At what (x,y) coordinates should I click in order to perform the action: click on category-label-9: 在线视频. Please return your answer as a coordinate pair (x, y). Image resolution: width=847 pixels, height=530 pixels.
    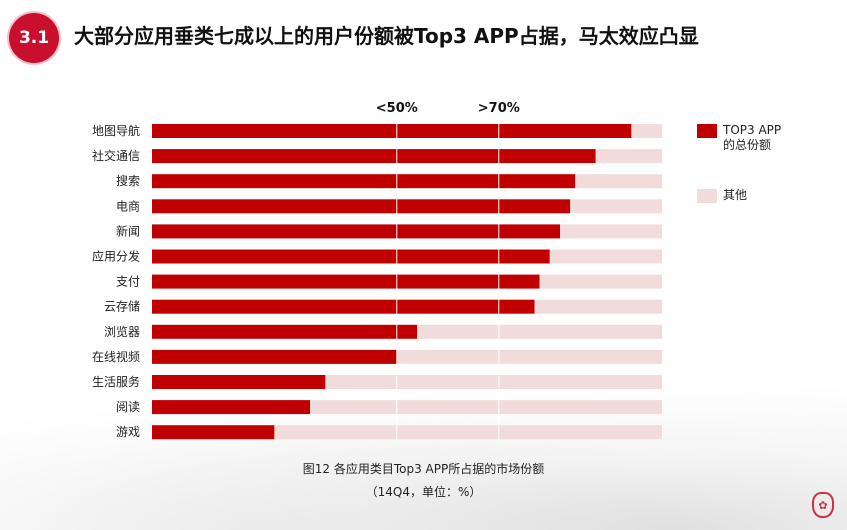
    Looking at the image, I should click on (116, 356).